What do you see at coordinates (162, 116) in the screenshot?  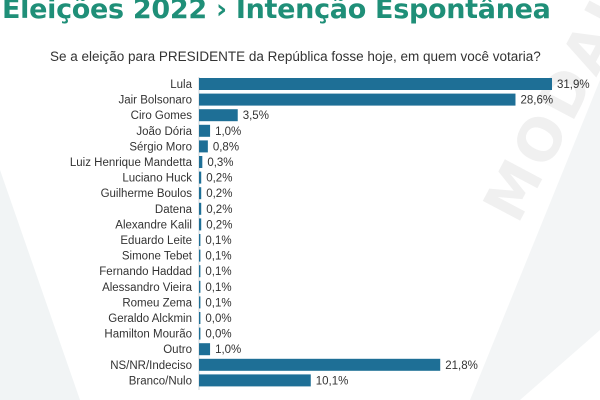 I see `category-label: Ciro Gomes` at bounding box center [162, 116].